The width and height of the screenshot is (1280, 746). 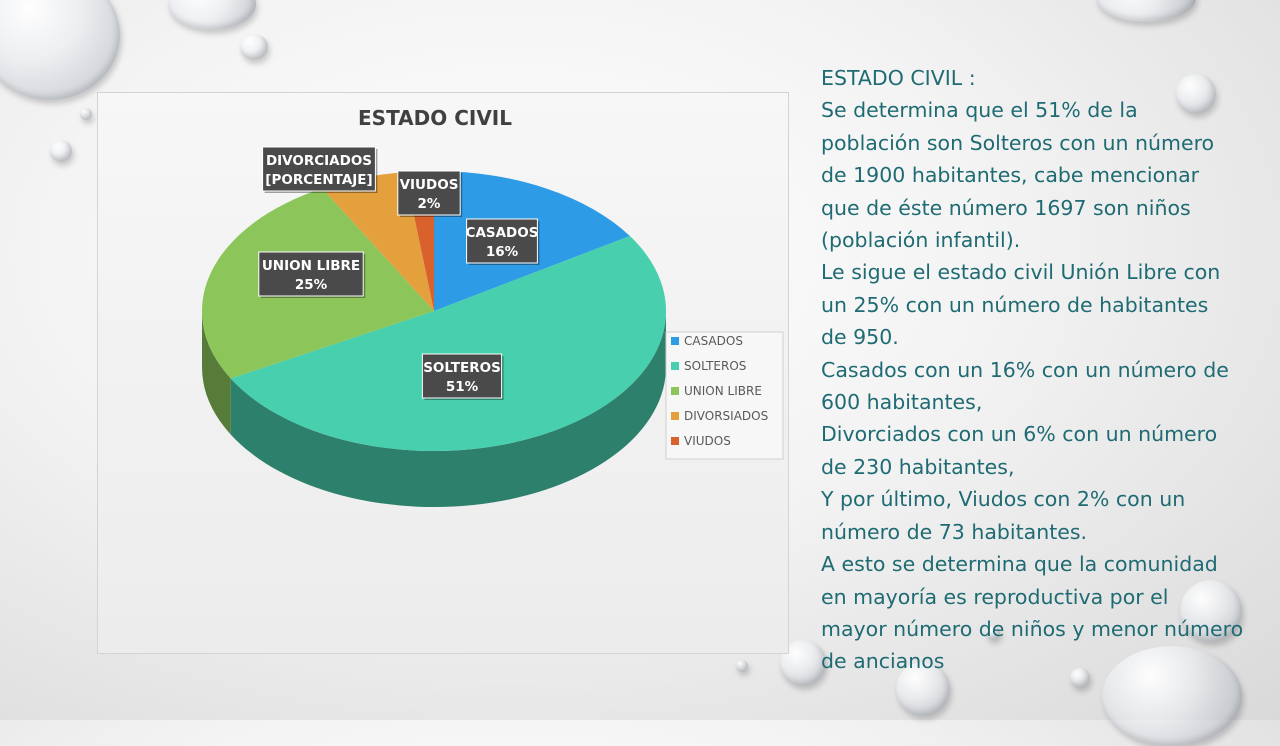 I want to click on data-label-text: CASADOS, so click(x=502, y=233).